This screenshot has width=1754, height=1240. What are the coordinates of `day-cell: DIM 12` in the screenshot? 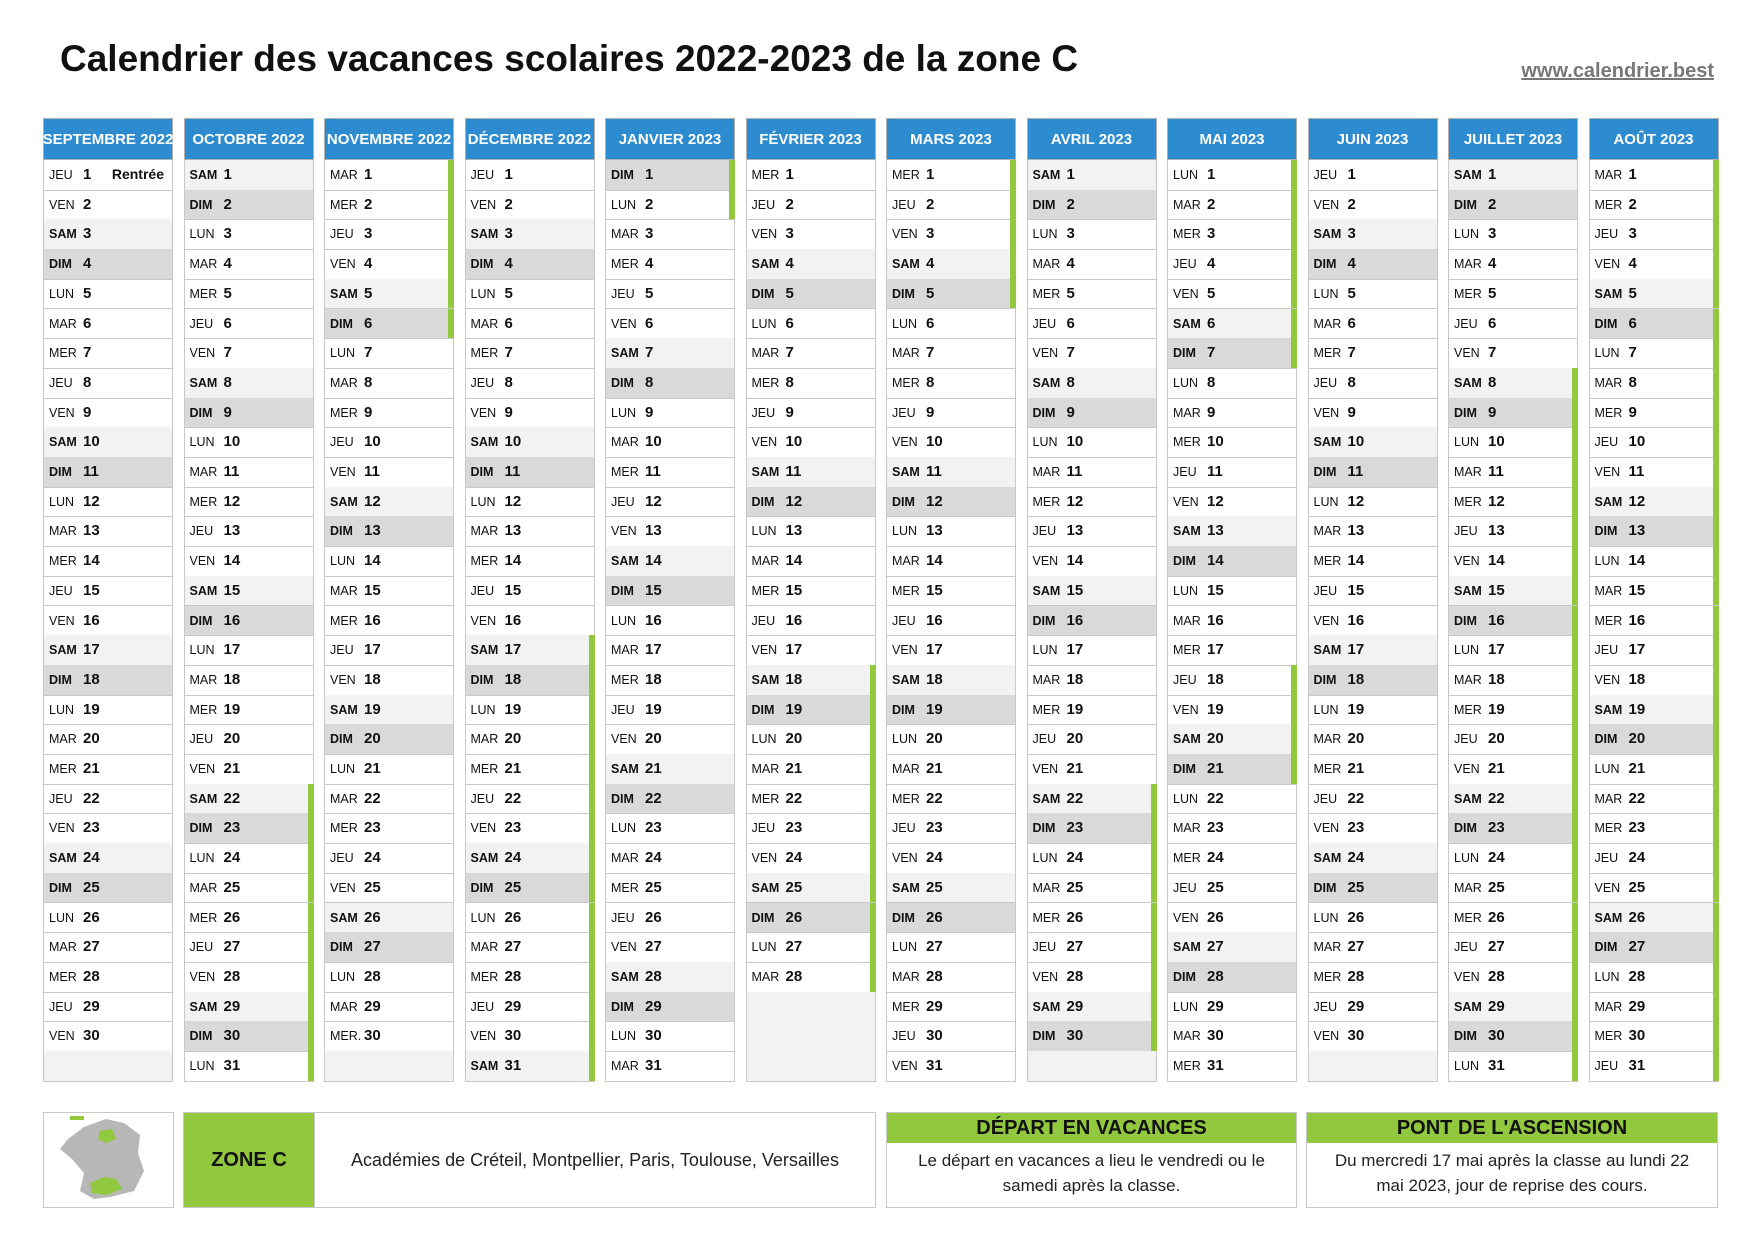 It's located at (810, 502).